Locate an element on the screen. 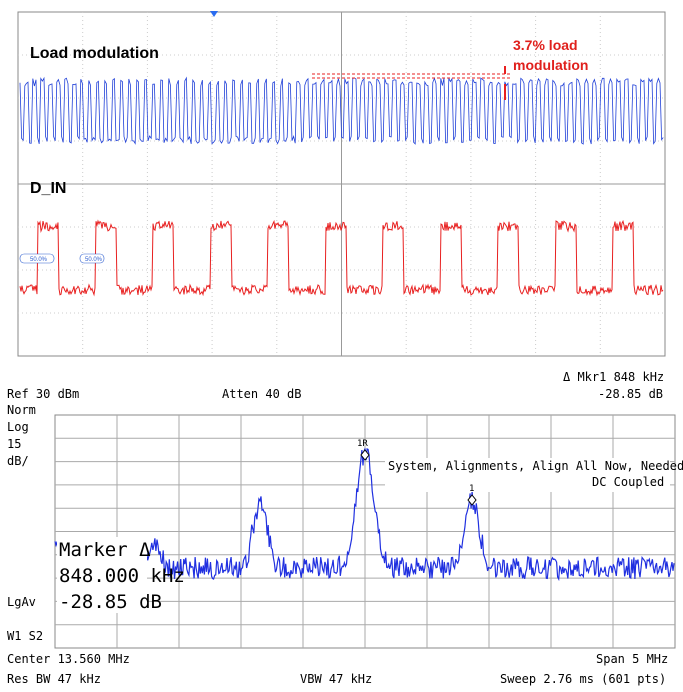 The width and height of the screenshot is (683, 692). footer: Span 5 MHz is located at coordinates (632, 659).